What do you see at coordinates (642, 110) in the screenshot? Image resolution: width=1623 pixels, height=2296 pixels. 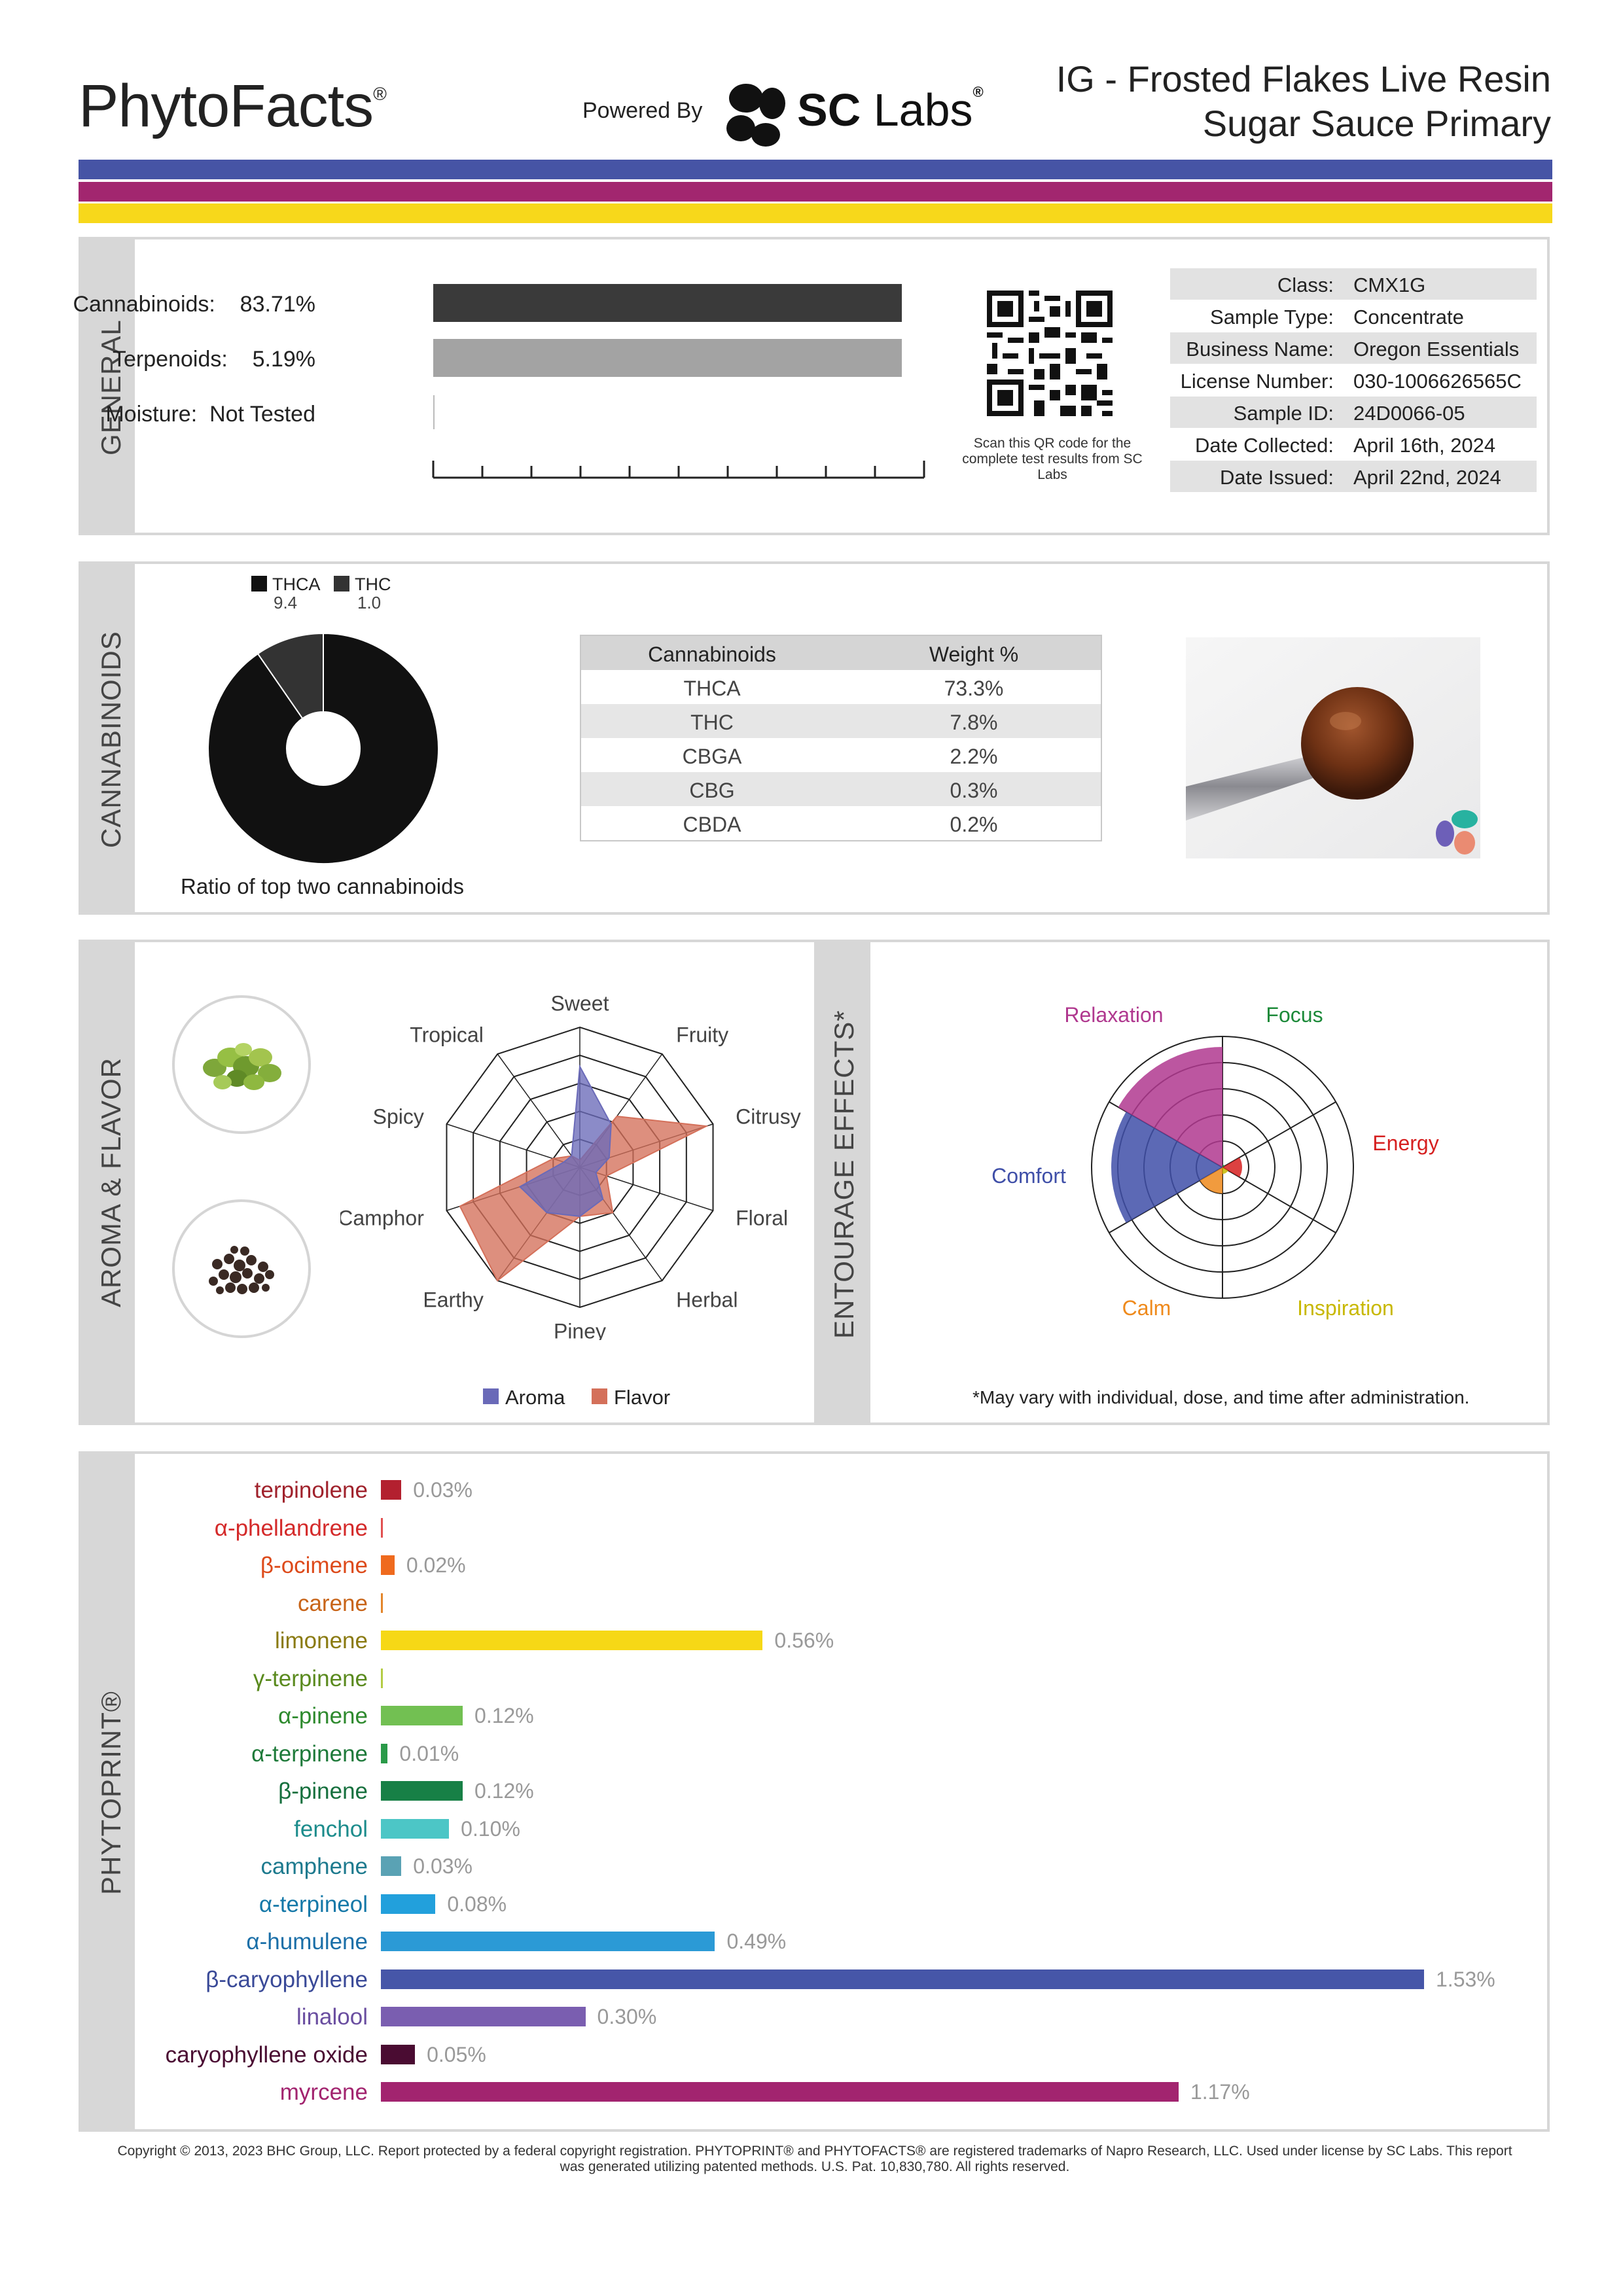 I see `powered-by-label: Powered By` at bounding box center [642, 110].